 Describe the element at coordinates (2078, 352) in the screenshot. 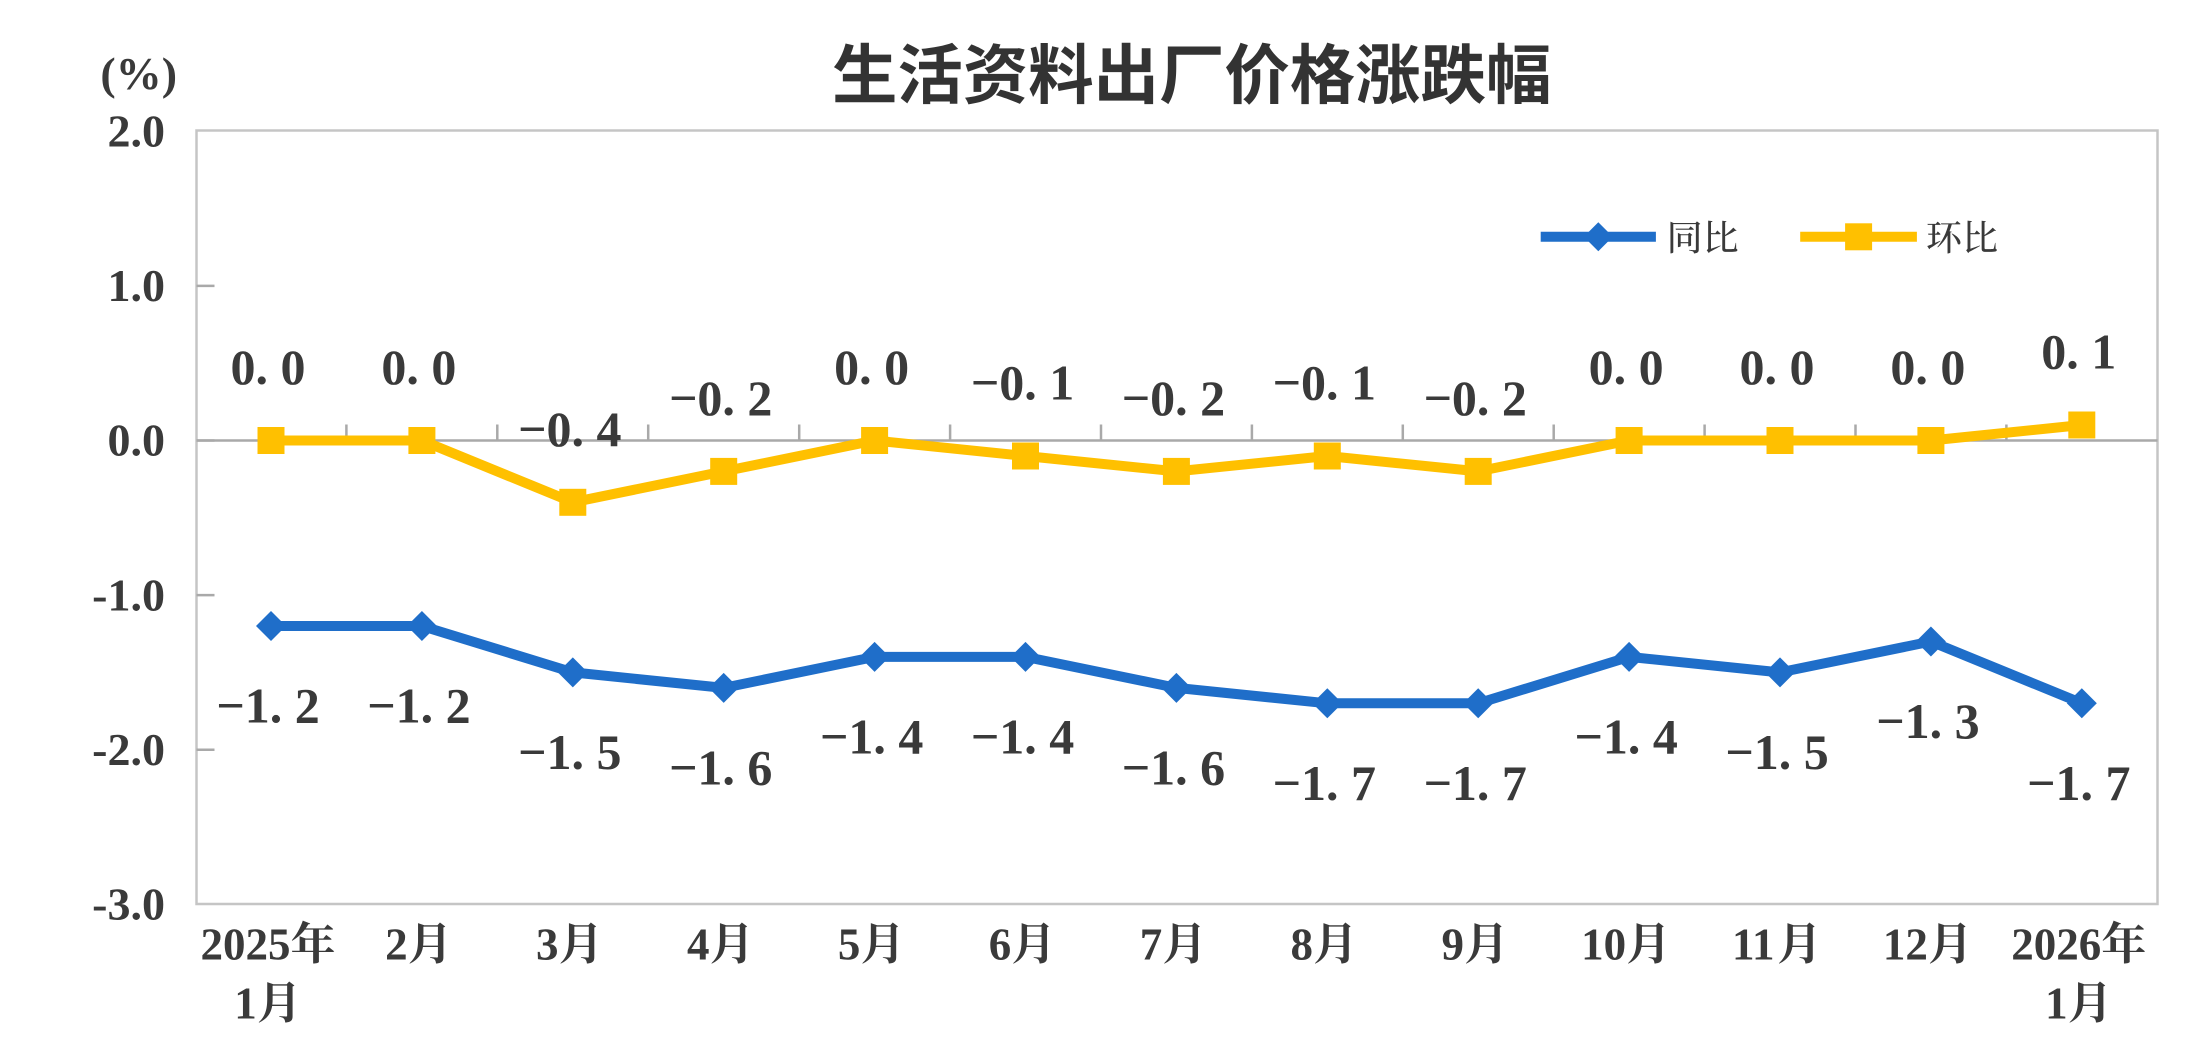

I see `svg-text: 0. 1` at that location.